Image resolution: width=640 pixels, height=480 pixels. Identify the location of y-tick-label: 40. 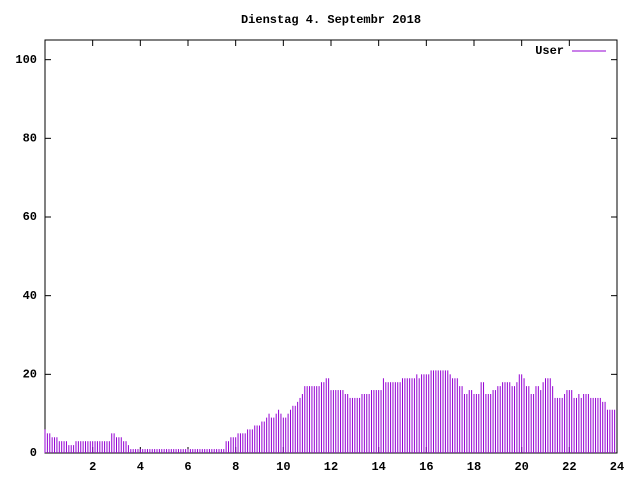
(30, 296).